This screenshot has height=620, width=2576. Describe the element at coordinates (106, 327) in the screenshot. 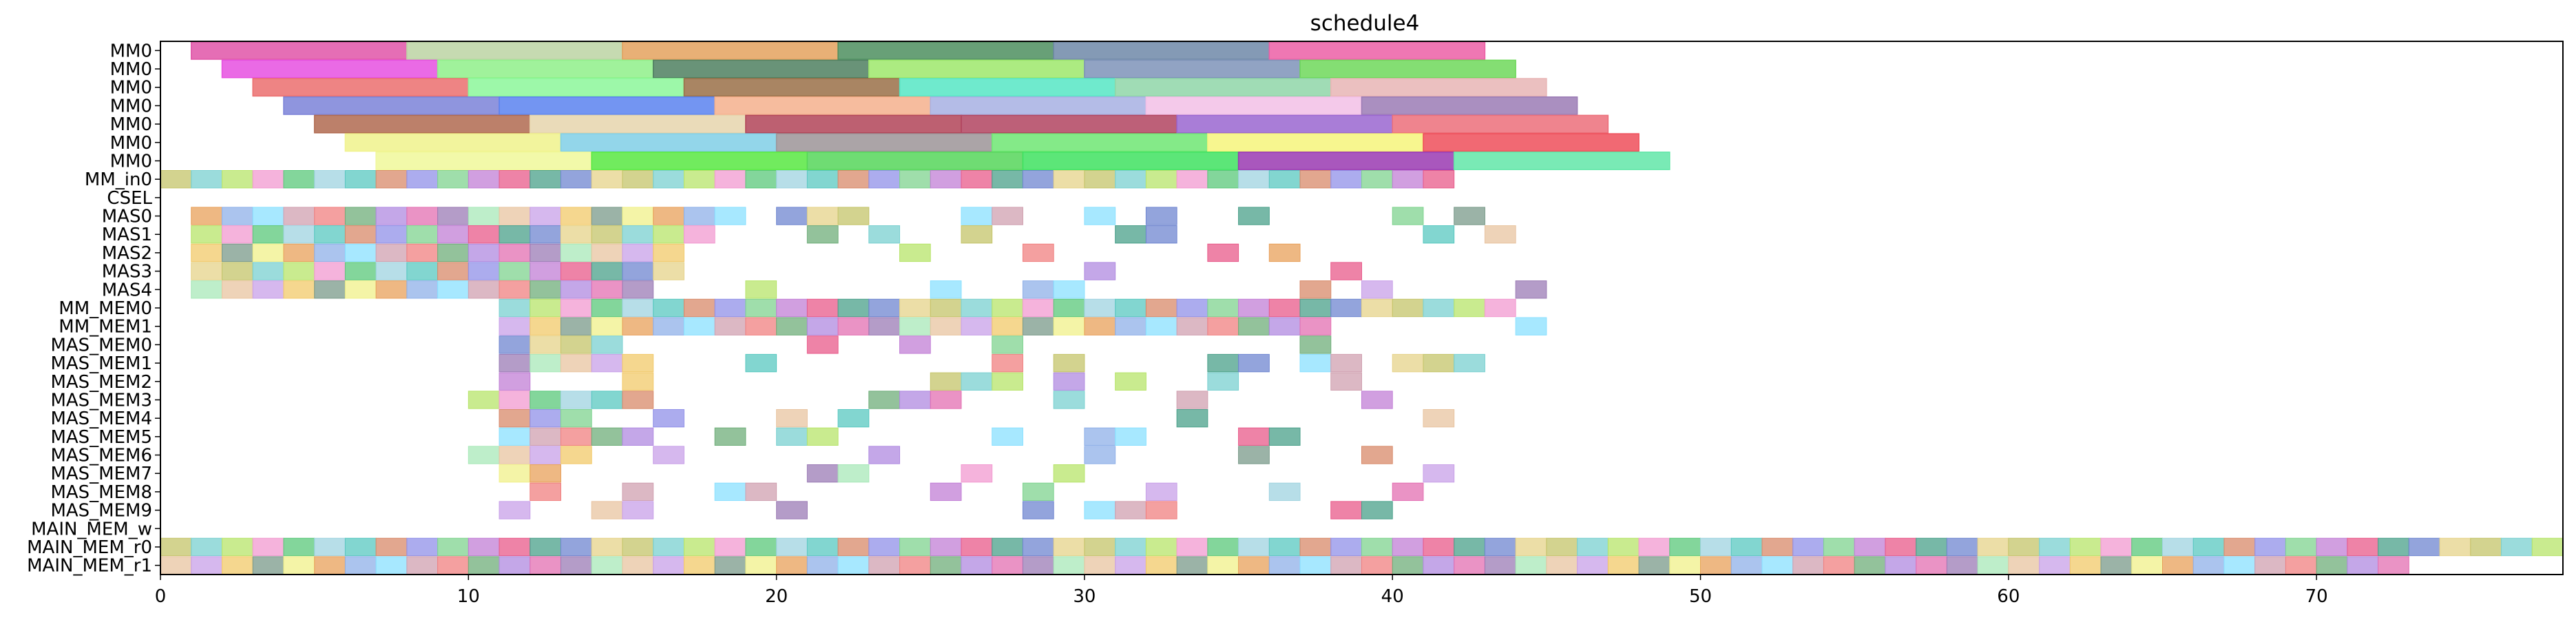

I see `y-tick-label: MM_MEM1` at that location.